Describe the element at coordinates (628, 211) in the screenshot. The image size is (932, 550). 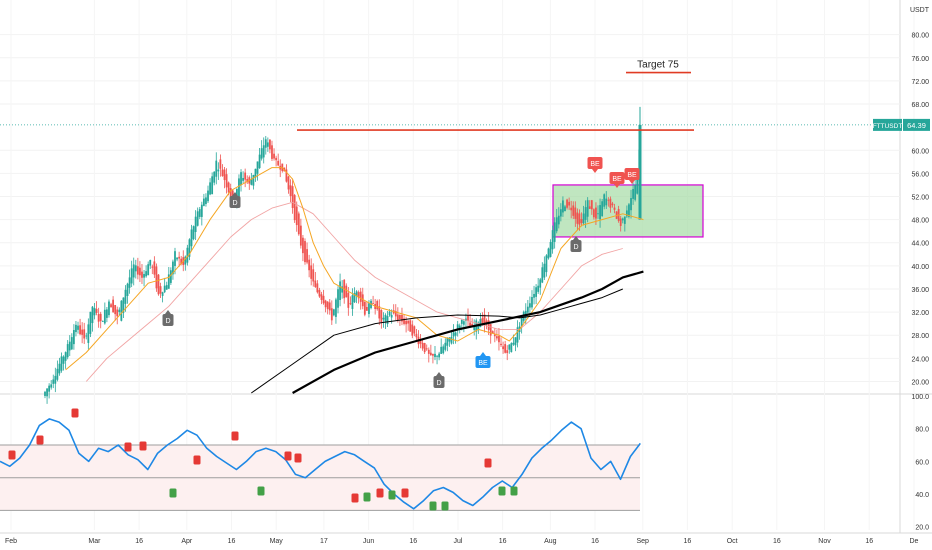
I see `consolidation-zone` at that location.